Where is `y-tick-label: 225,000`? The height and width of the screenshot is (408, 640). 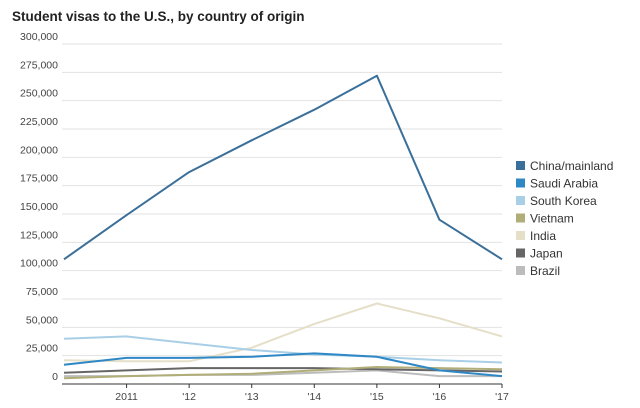
y-tick-label: 225,000 is located at coordinates (39, 122).